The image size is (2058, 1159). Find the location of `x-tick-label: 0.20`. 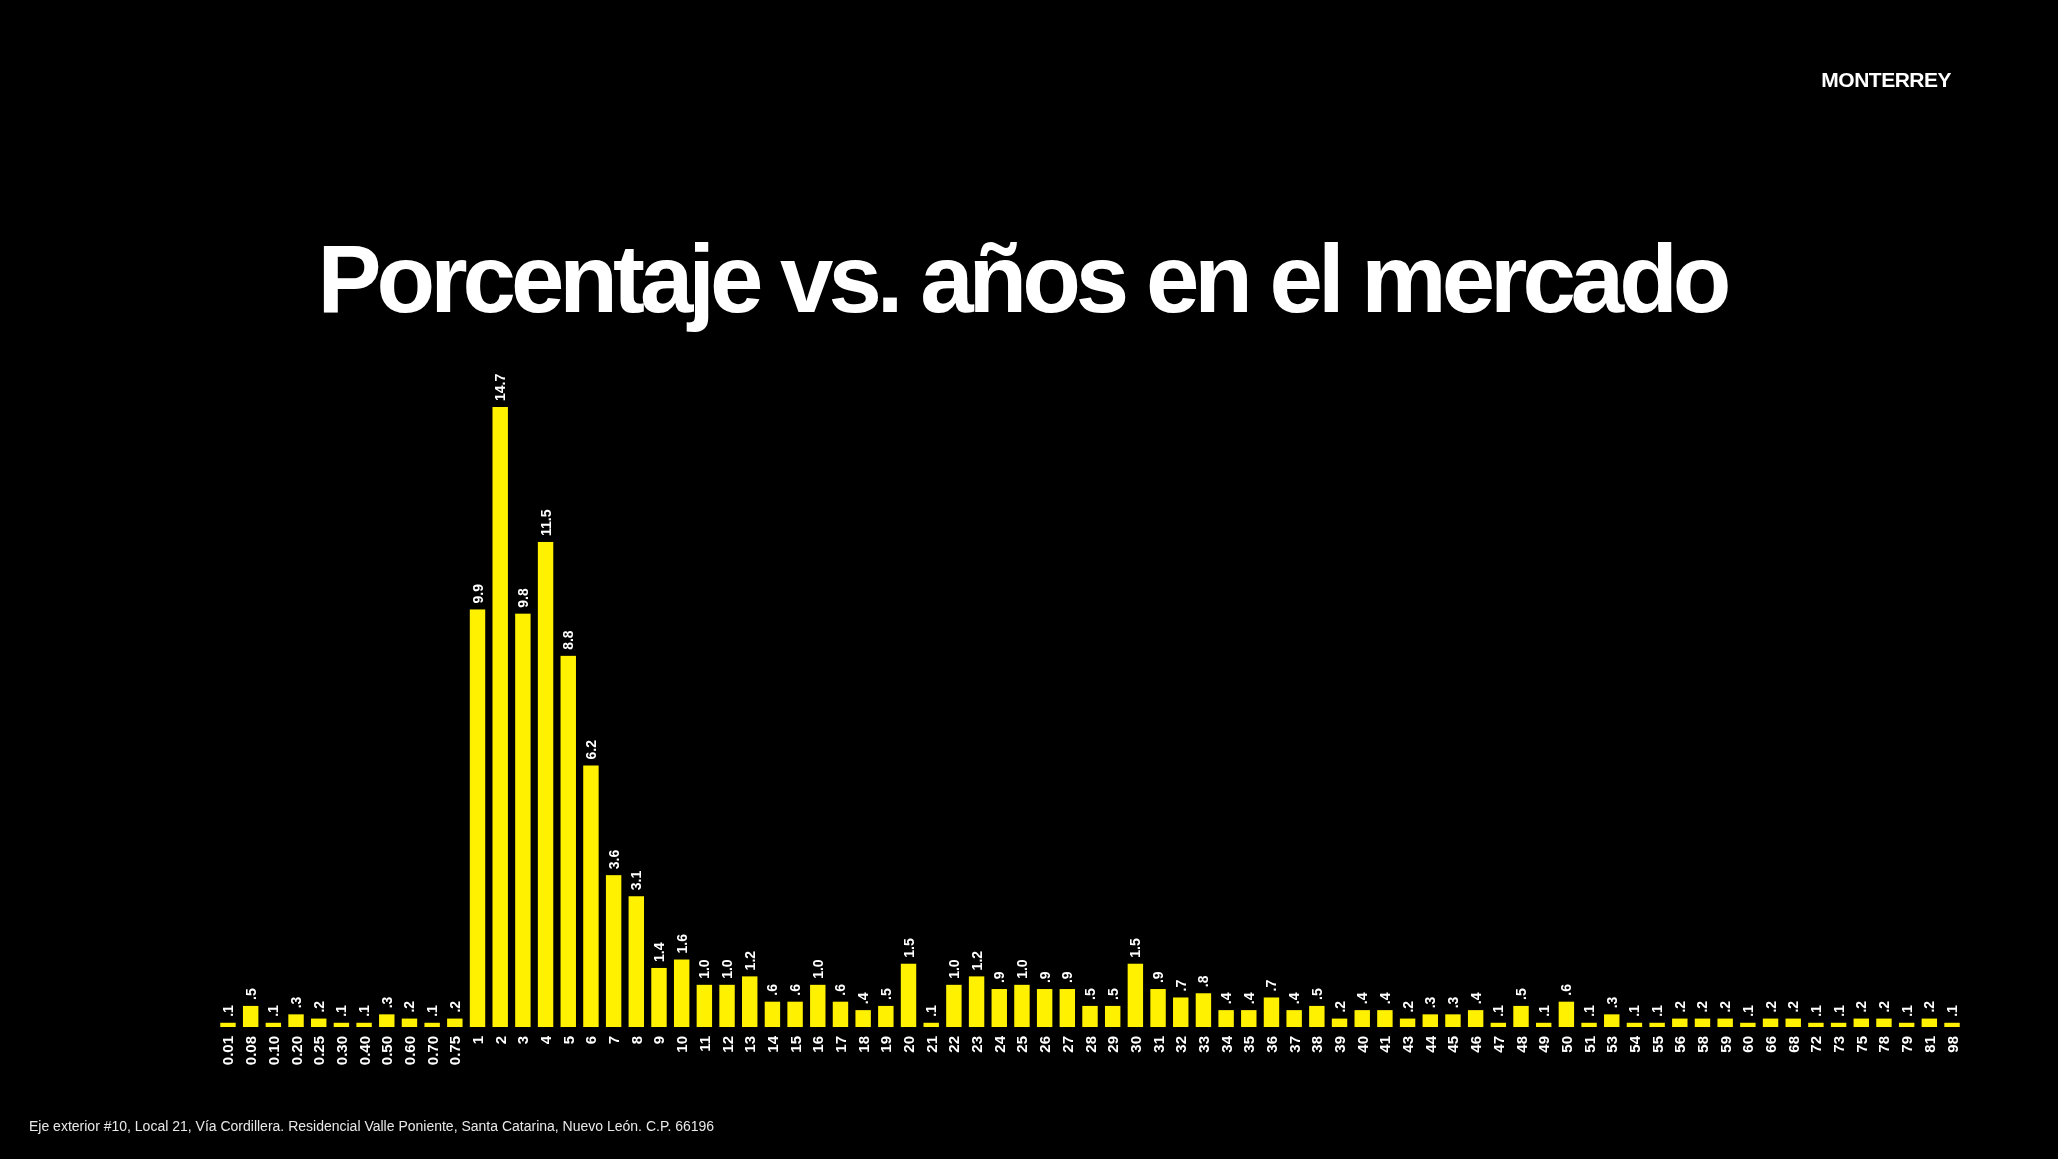

x-tick-label: 0.20 is located at coordinates (296, 1051).